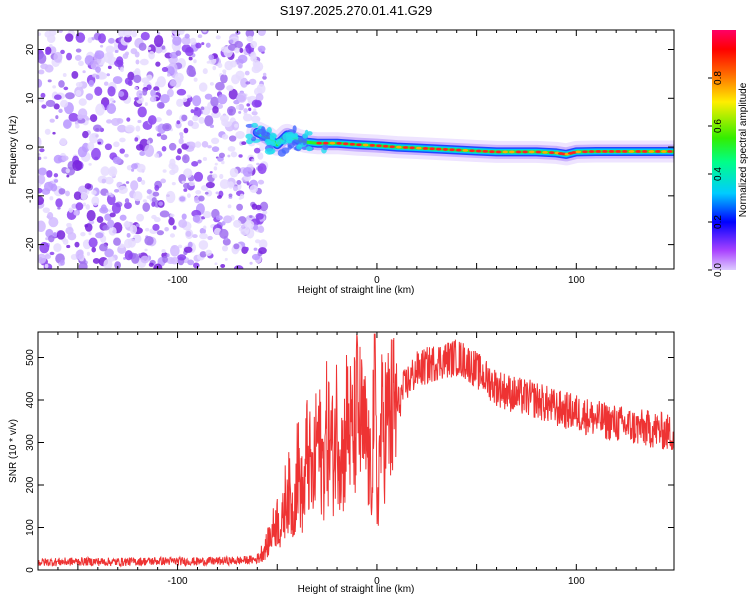  I want to click on spectrogram-y-tick-label: -10, so click(30, 195).